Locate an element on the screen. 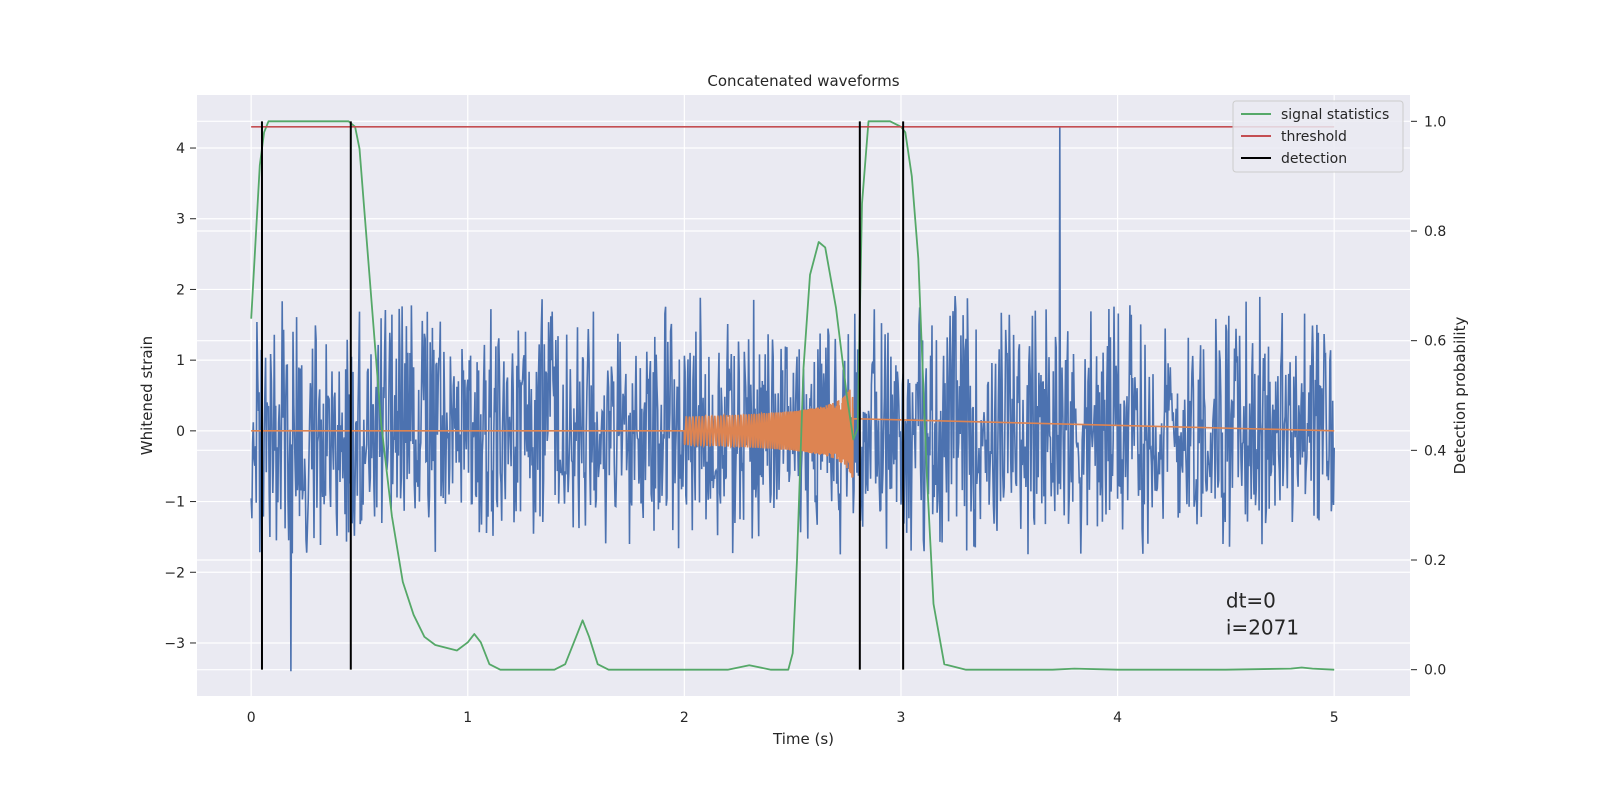 The width and height of the screenshot is (1600, 800). x-tick-label: 2 is located at coordinates (684, 718).